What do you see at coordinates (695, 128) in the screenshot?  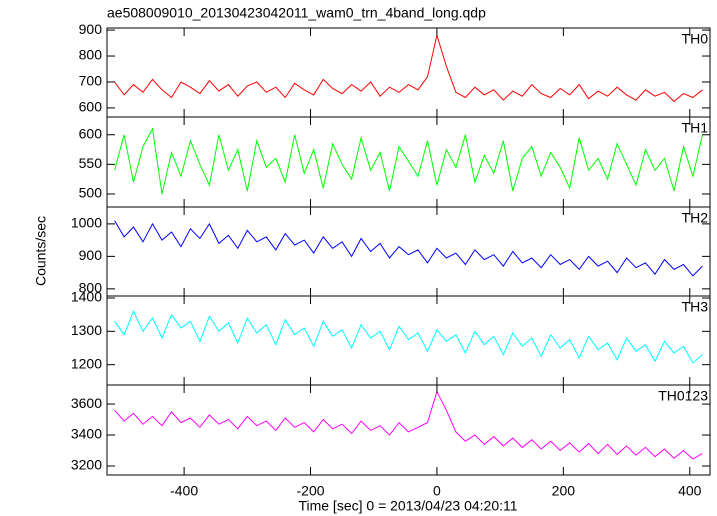 I see `panel-label: TH1` at bounding box center [695, 128].